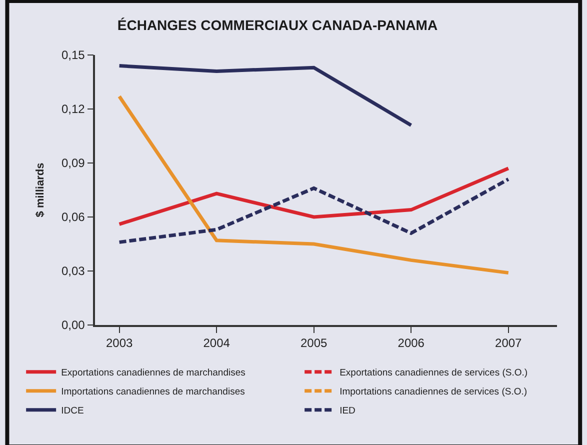 The image size is (587, 445). I want to click on legend-label: IED, so click(348, 411).